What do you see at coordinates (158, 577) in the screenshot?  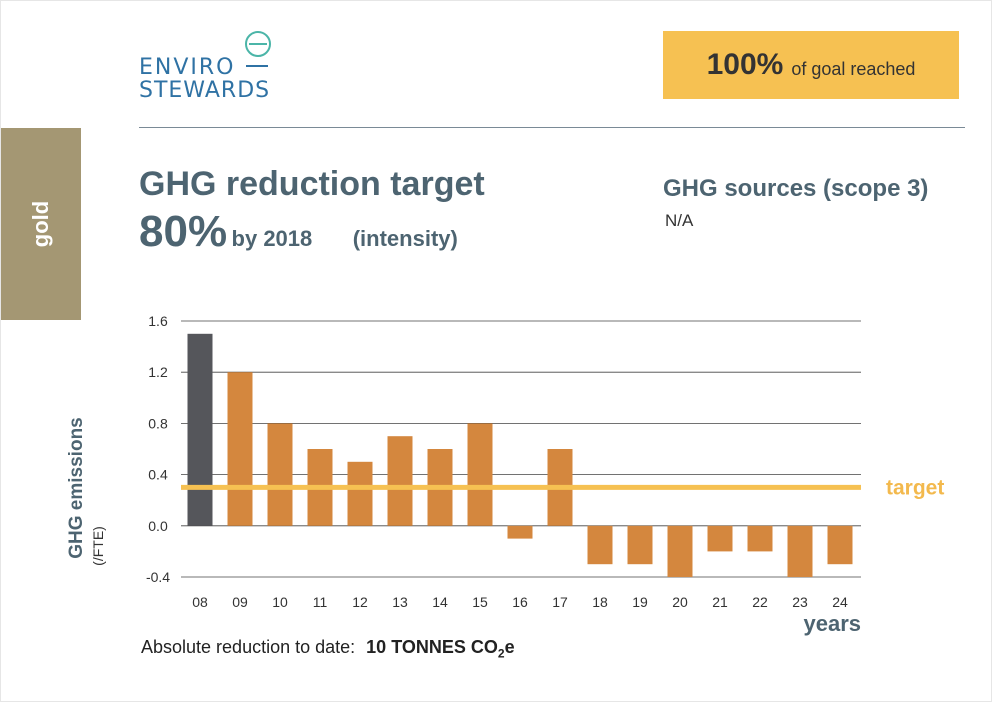 I see `y-tick-label: -0.4` at bounding box center [158, 577].